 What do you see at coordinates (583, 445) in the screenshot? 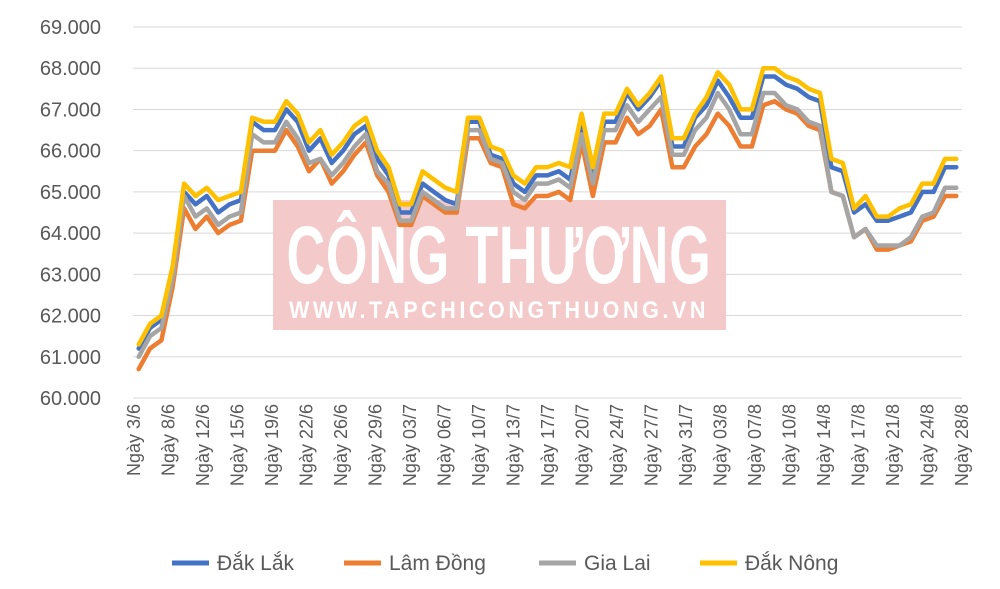
I see `x-tick-label: Ngày 20/7` at bounding box center [583, 445].